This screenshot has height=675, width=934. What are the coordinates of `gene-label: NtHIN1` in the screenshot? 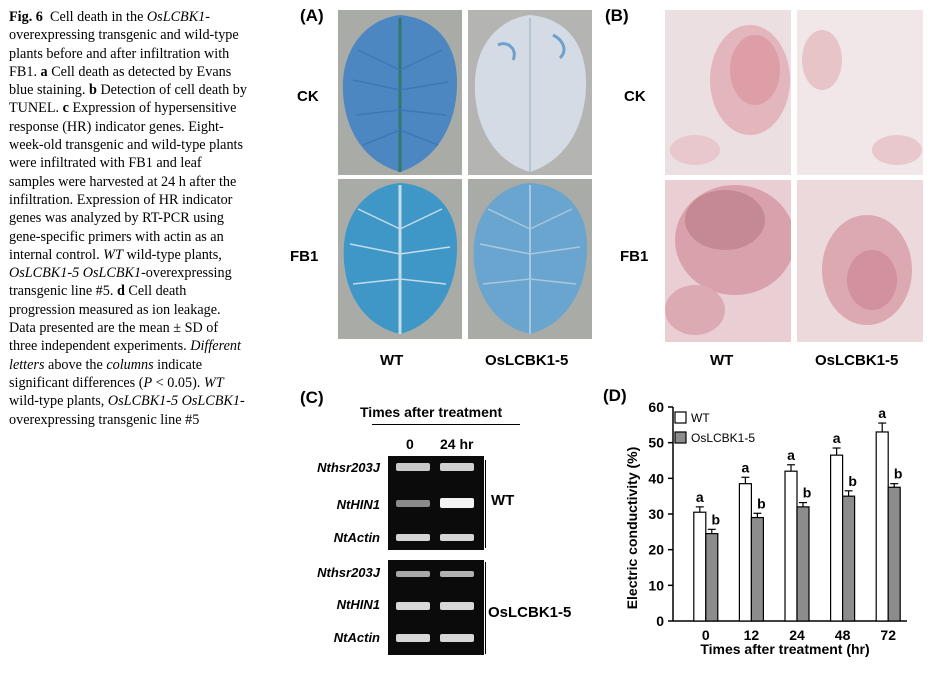 It's located at (358, 604).